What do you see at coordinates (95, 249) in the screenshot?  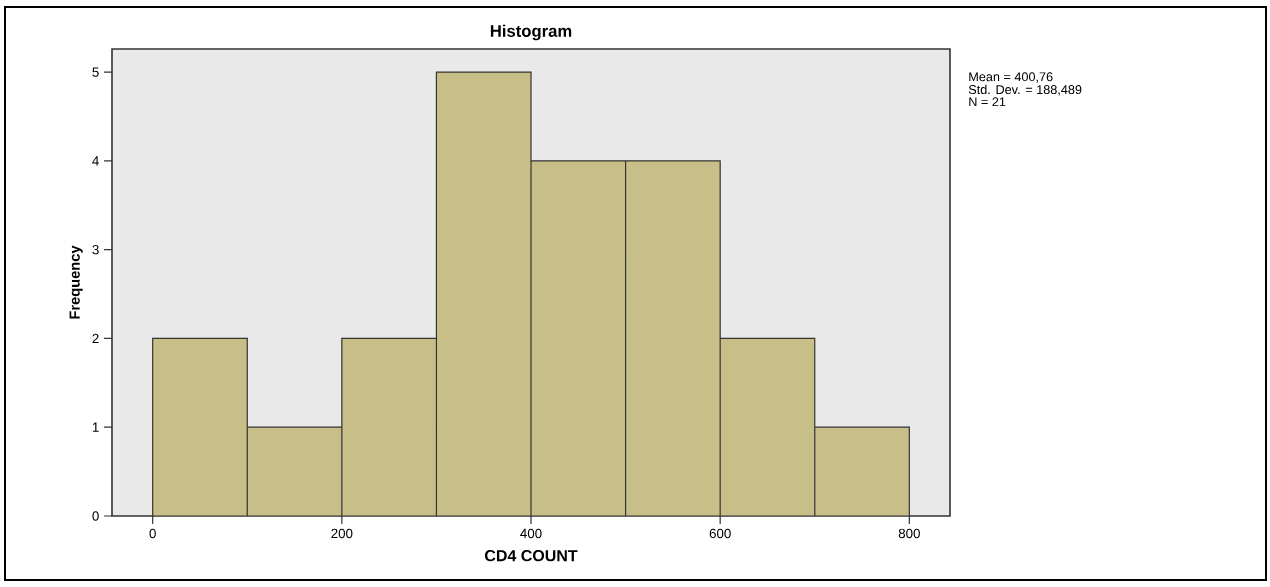 I see `y-tick-label: 3` at bounding box center [95, 249].